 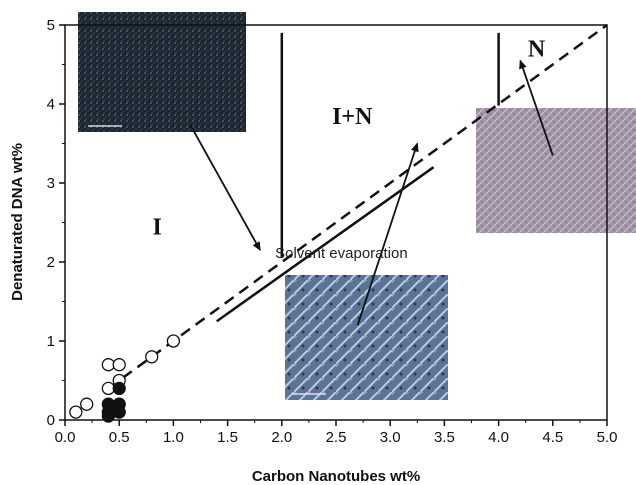 I want to click on solid-boundary-line, so click(x=325, y=244).